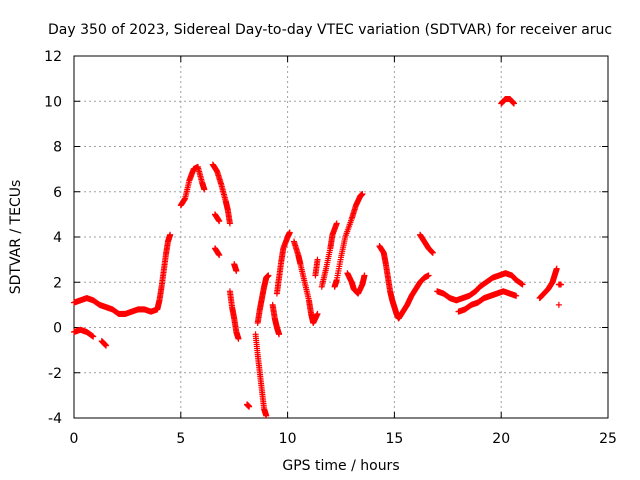 The image size is (640, 480). I want to click on x-tick-label: 20, so click(501, 439).